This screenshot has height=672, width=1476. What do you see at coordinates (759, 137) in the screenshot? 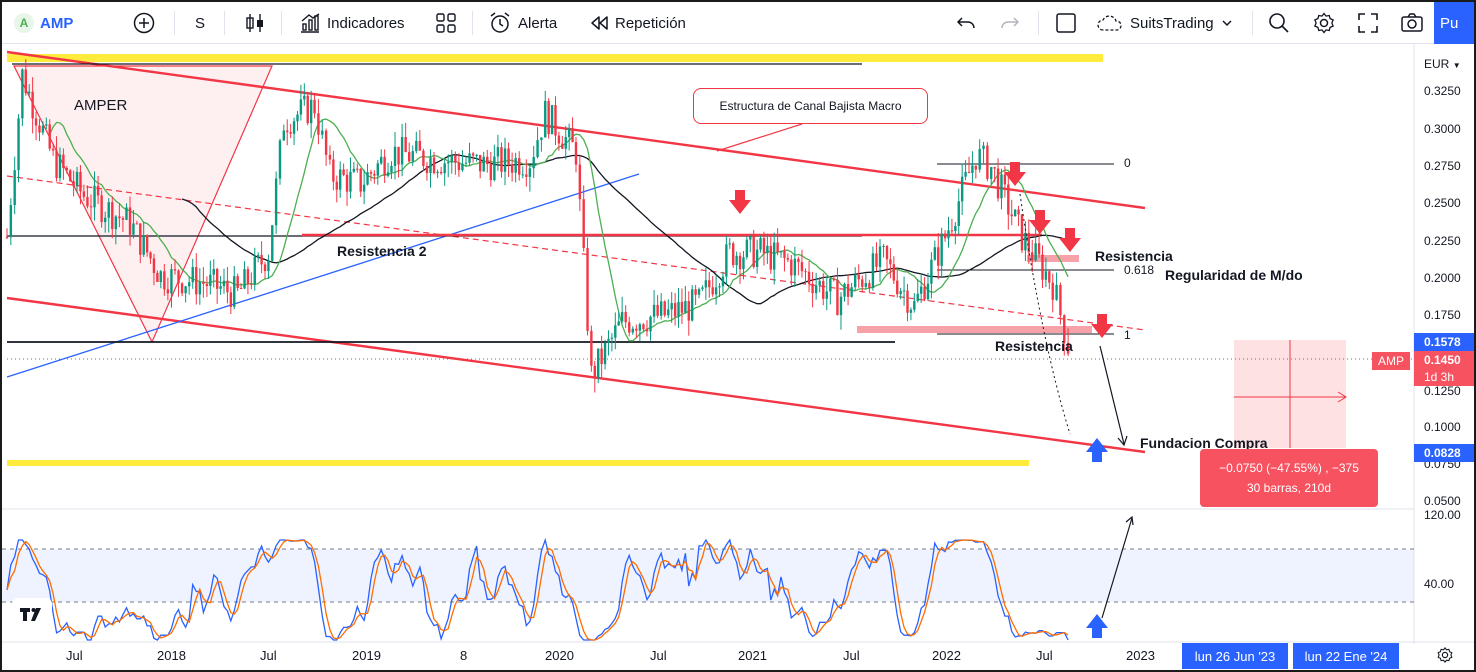
I see `callout-connector` at bounding box center [759, 137].